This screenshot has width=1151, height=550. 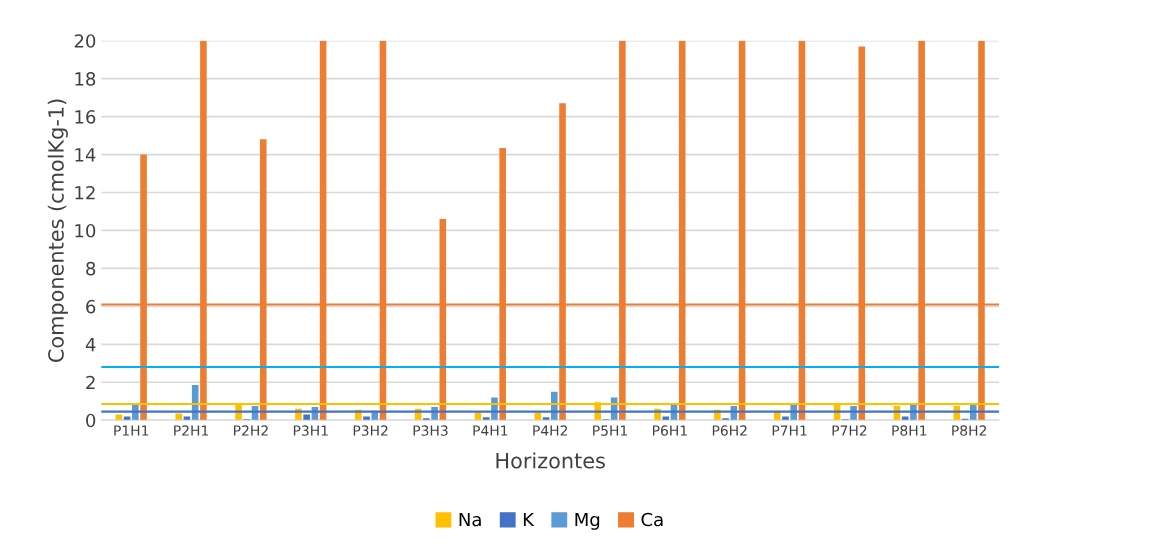 I want to click on legend-label: Mg, so click(x=587, y=521).